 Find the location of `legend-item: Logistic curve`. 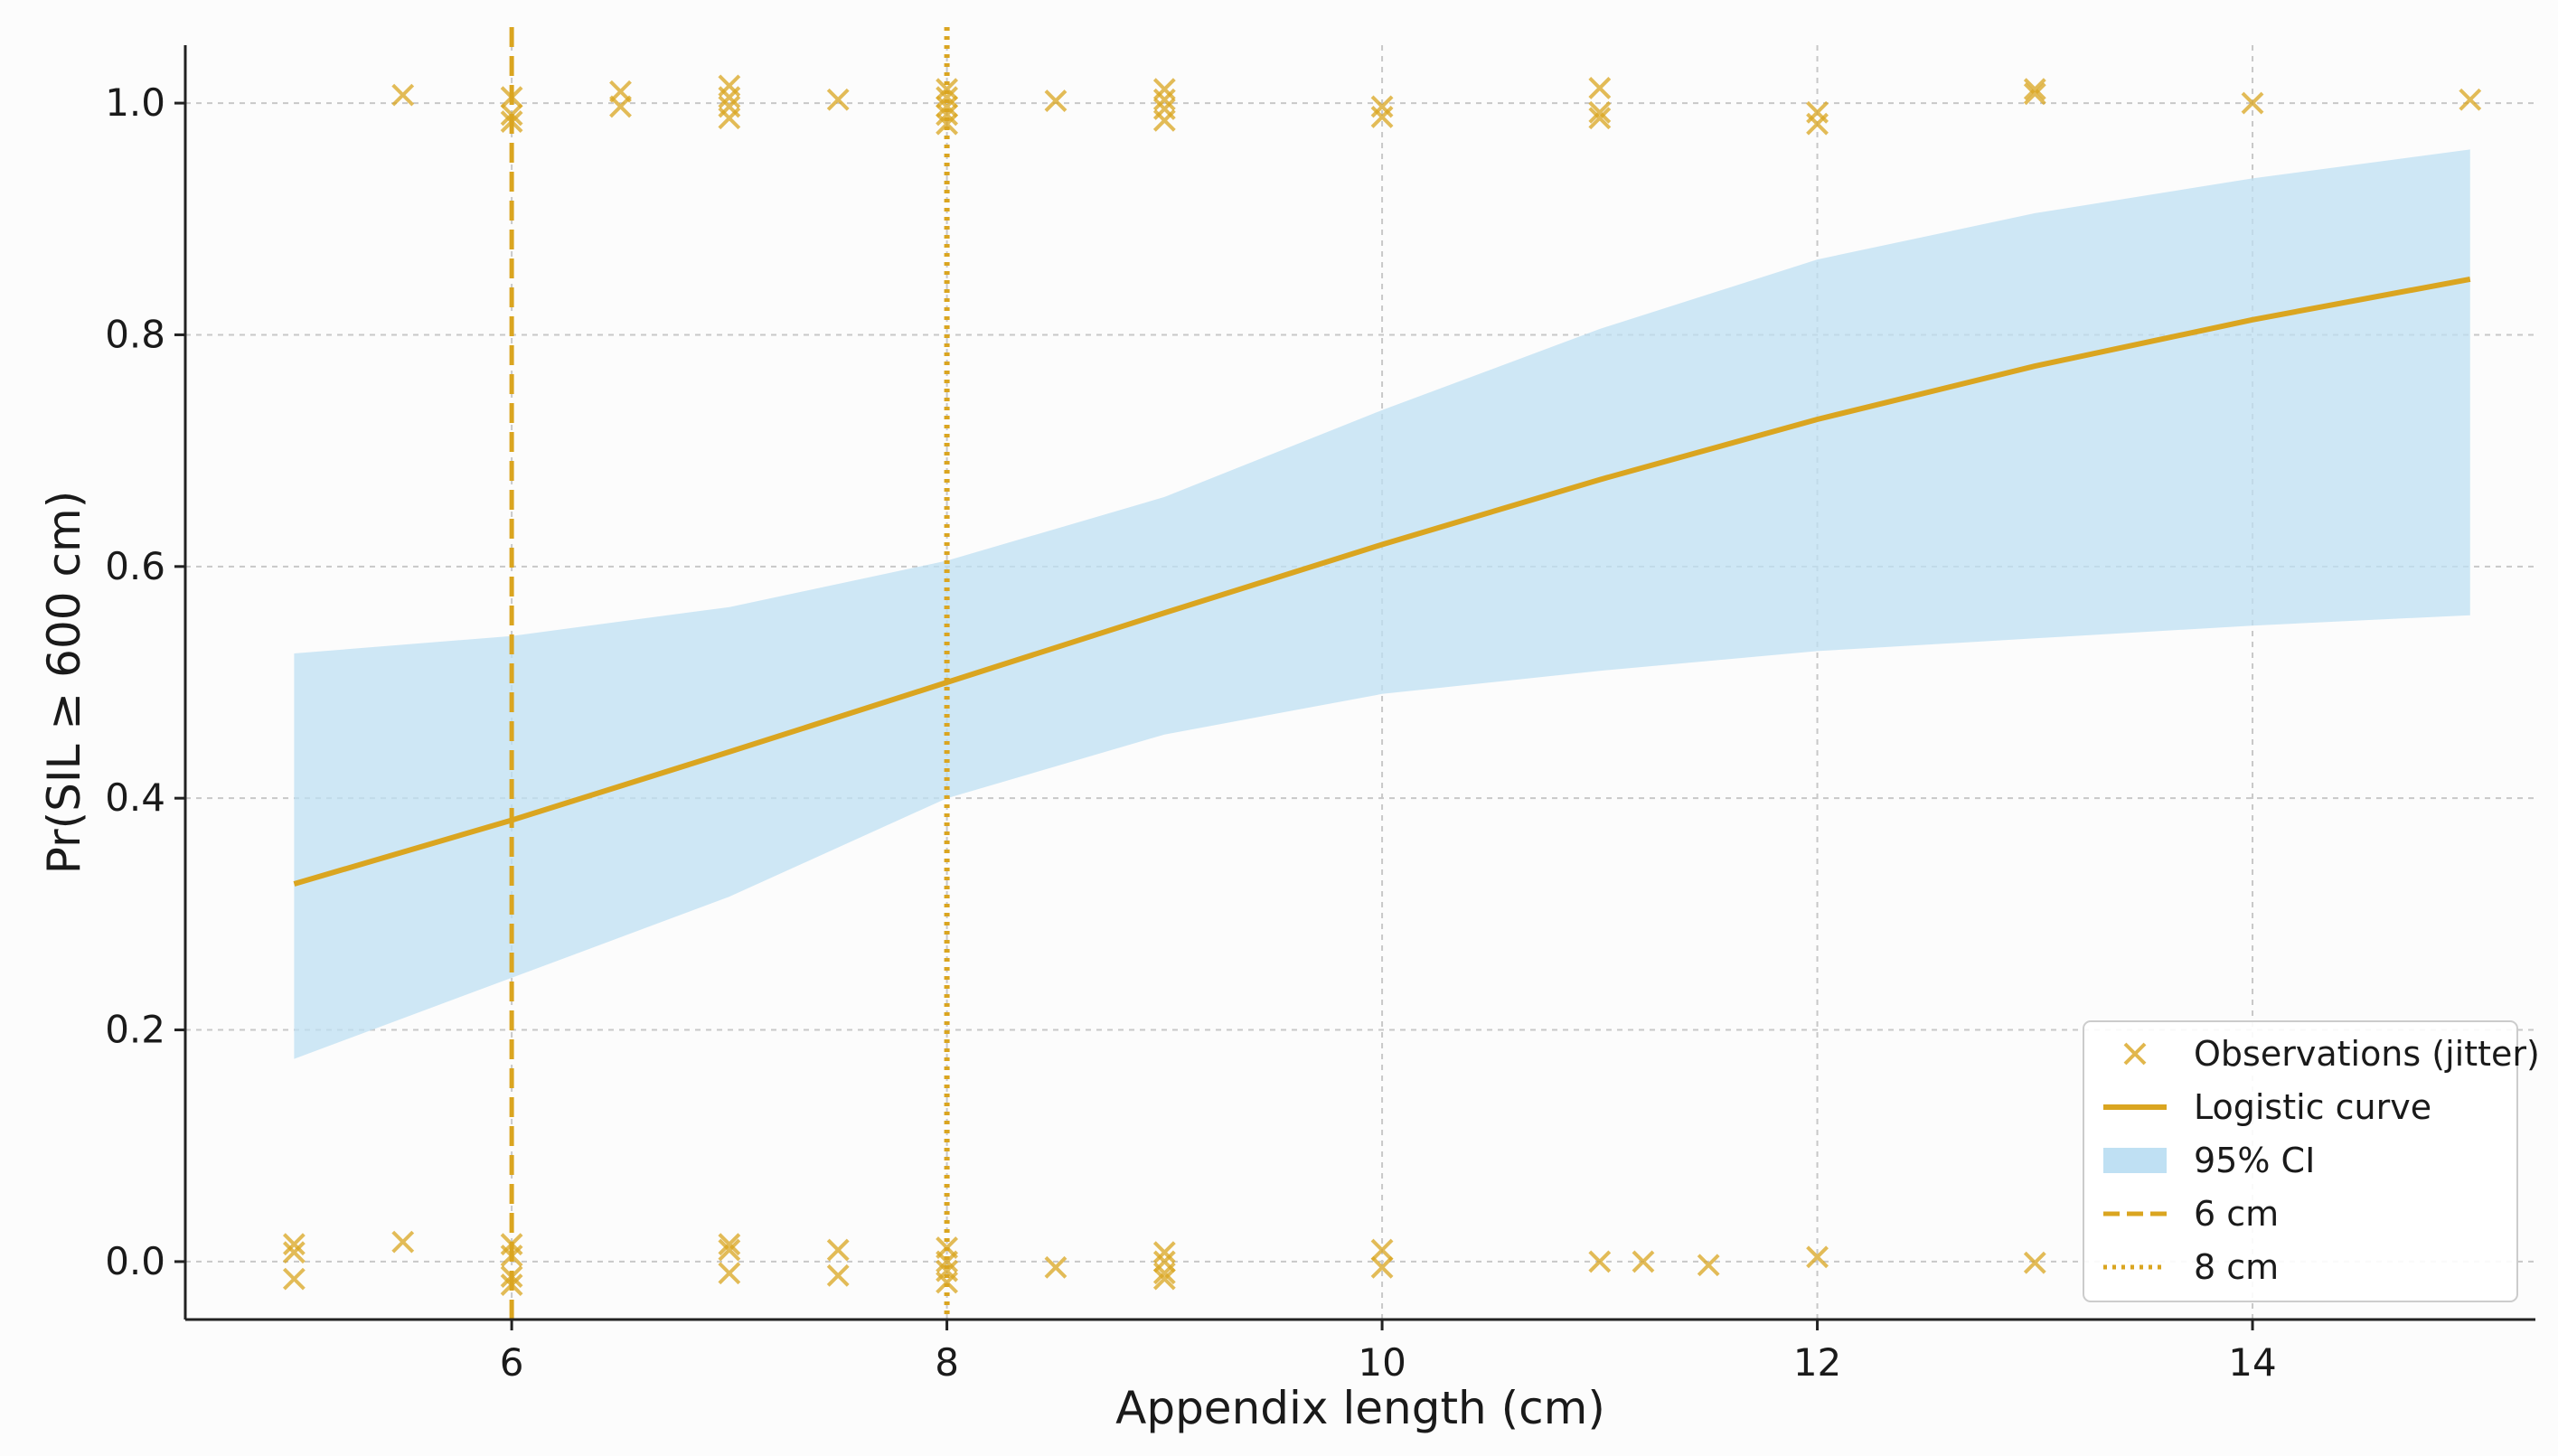

legend-item: Logistic curve is located at coordinates (2267, 1107).